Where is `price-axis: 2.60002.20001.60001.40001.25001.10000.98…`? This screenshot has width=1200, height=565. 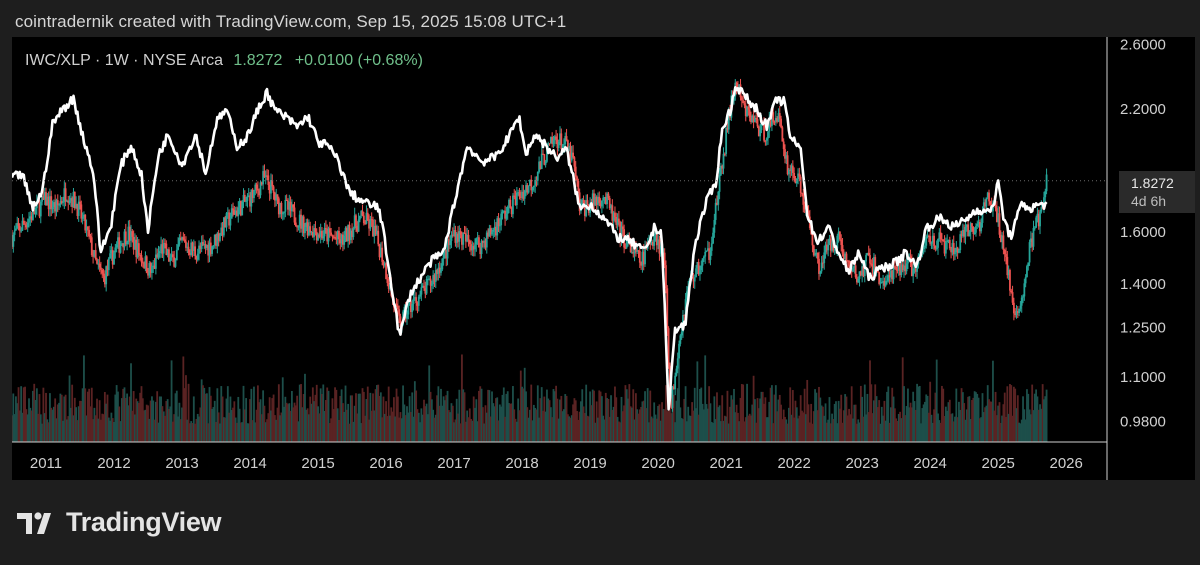 price-axis: 2.60002.20001.60001.40001.25001.10000.98… is located at coordinates (1143, 234).